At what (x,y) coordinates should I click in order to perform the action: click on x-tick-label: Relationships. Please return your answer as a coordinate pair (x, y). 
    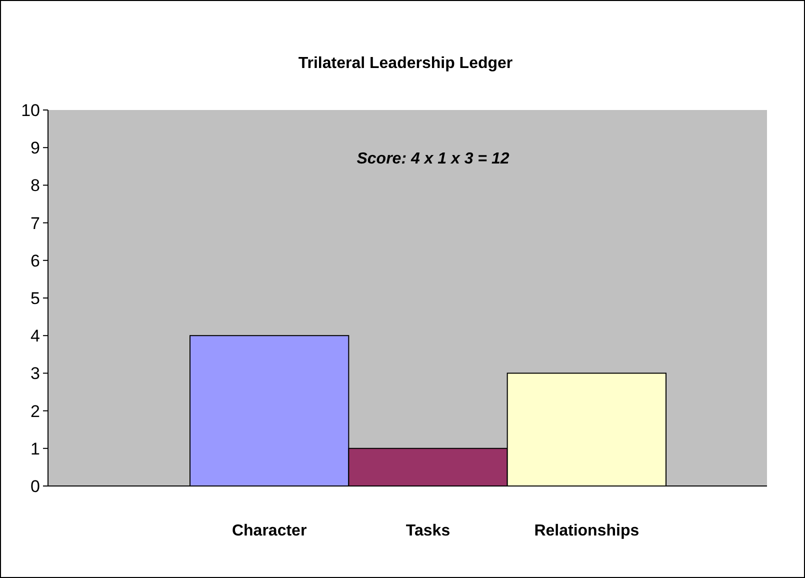
    Looking at the image, I should click on (587, 531).